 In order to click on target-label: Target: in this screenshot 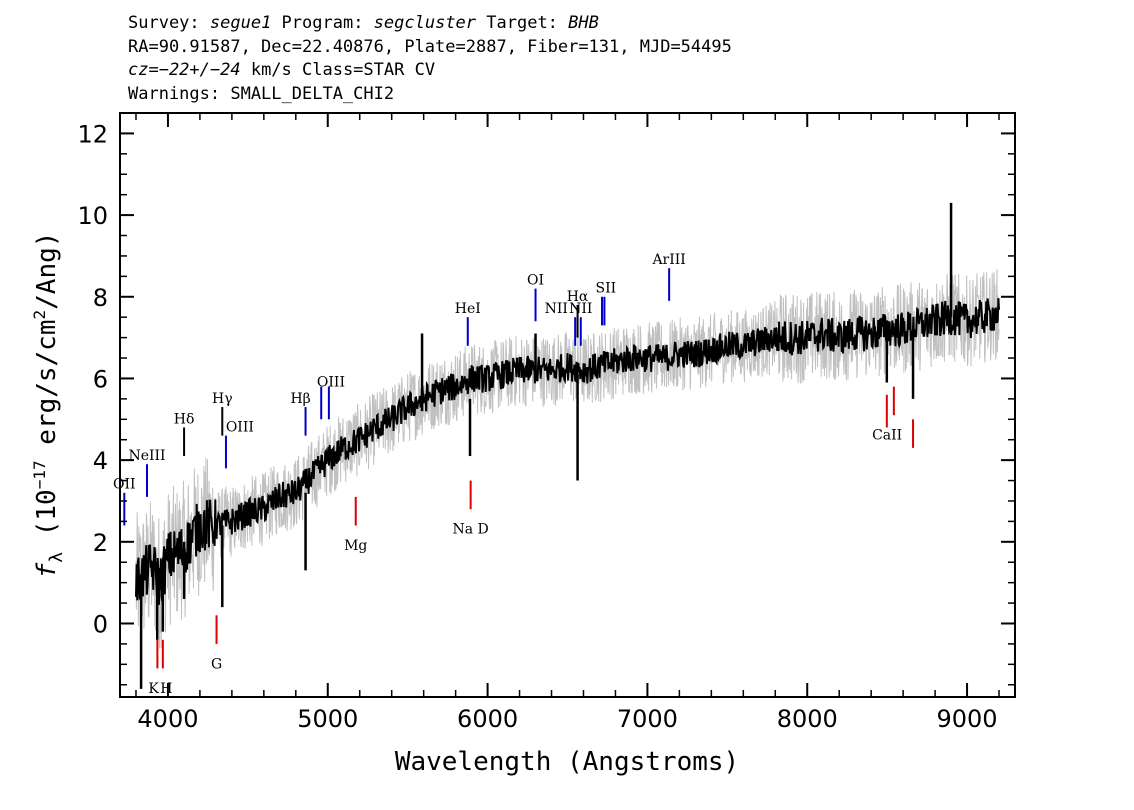, I will do `click(522, 23)`.